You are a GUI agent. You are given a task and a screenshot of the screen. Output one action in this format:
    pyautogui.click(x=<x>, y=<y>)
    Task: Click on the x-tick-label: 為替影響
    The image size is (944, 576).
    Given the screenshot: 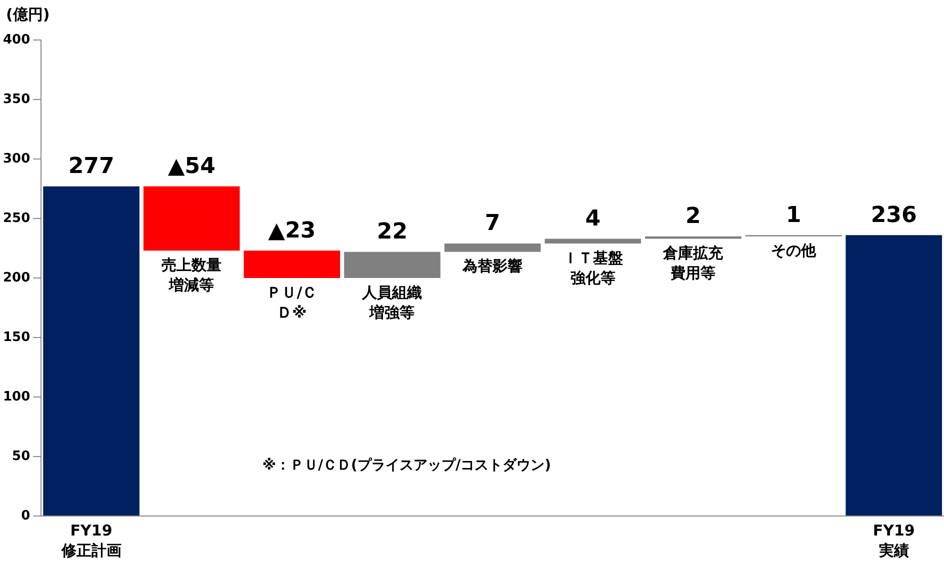 What is the action you would take?
    pyautogui.click(x=492, y=266)
    